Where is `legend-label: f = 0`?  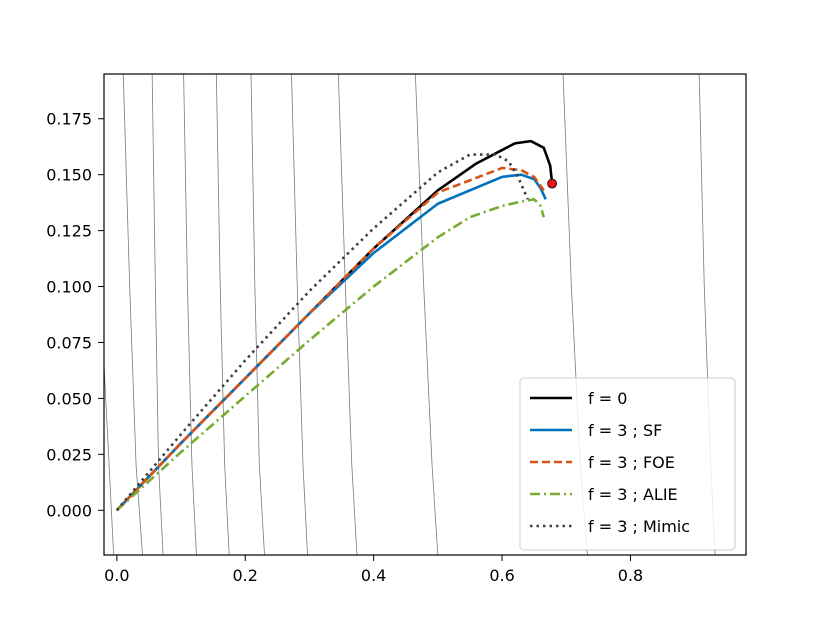 legend-label: f = 0 is located at coordinates (607, 398).